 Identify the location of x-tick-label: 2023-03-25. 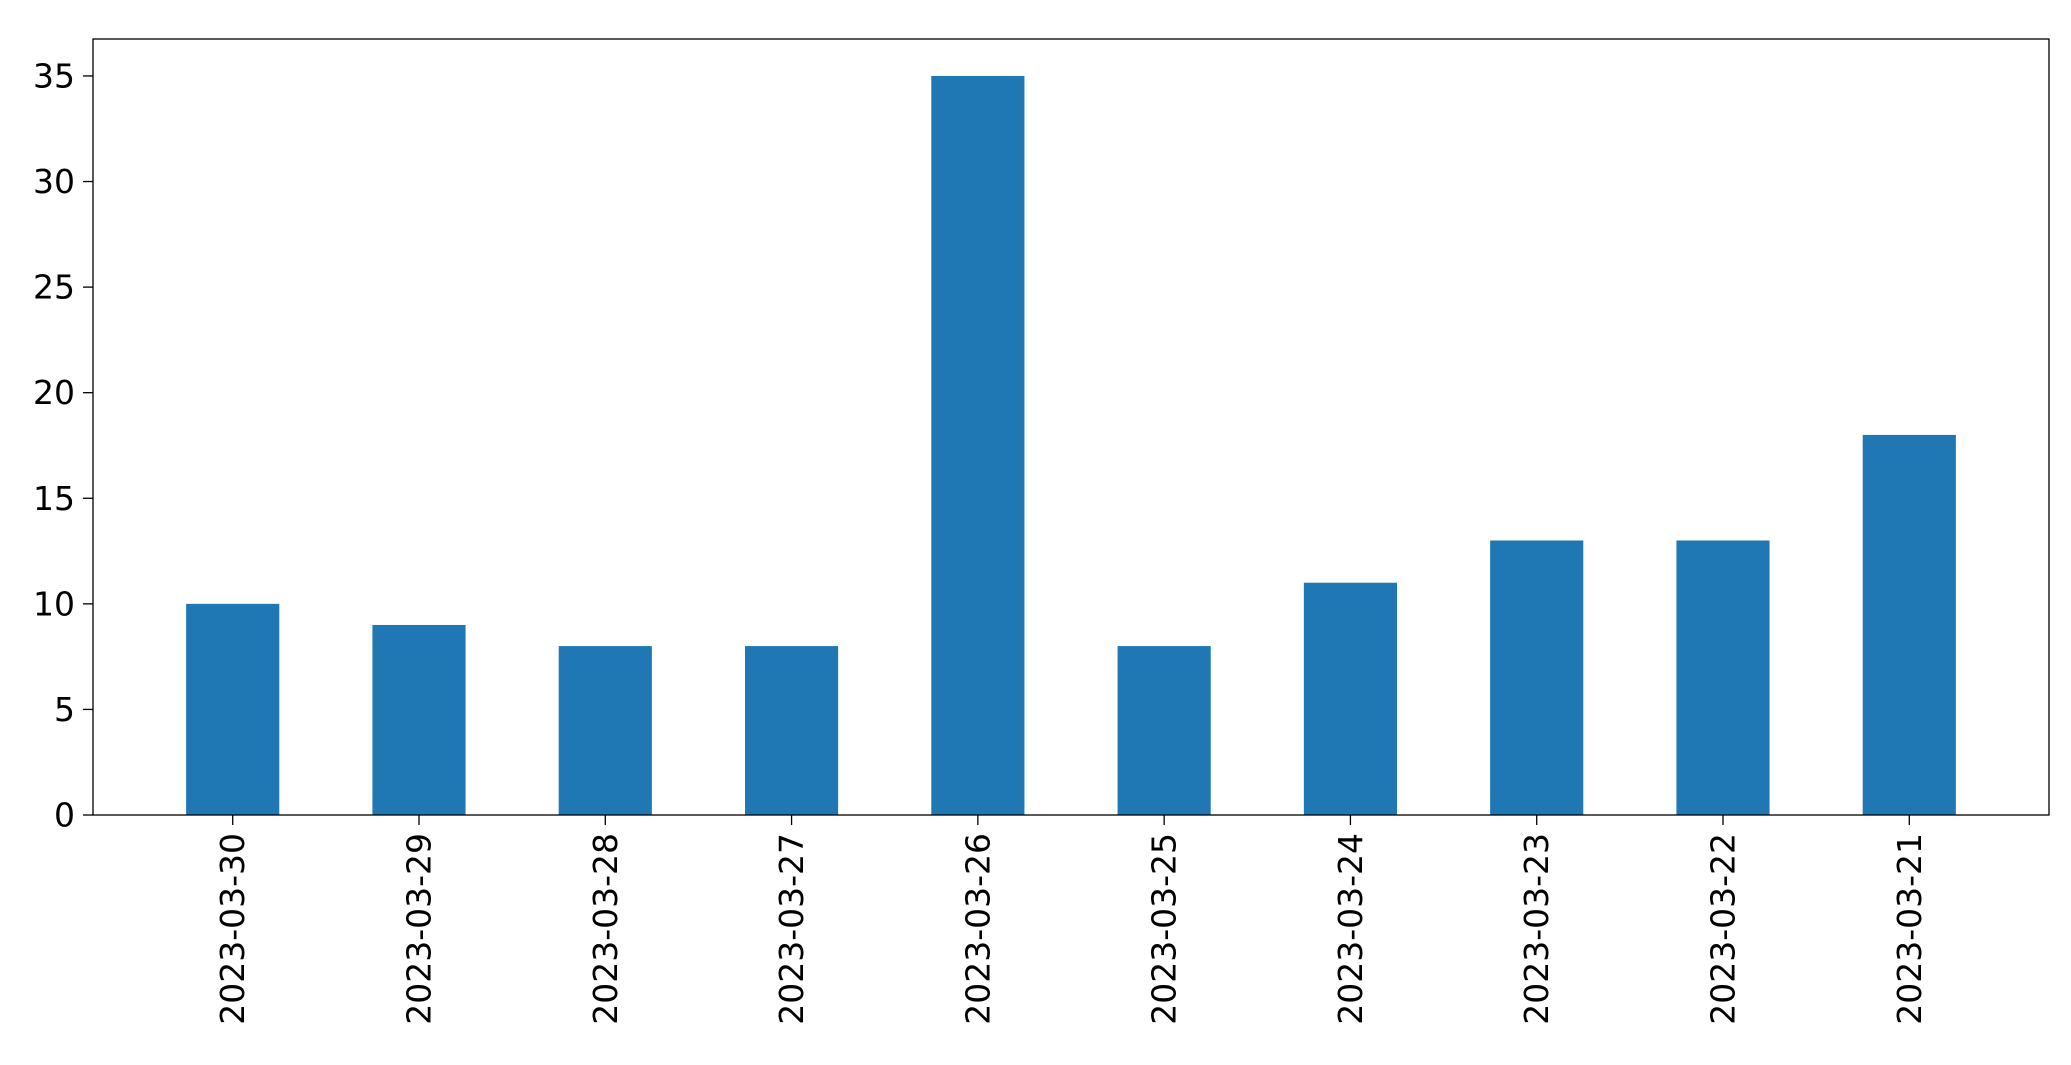
(1164, 929).